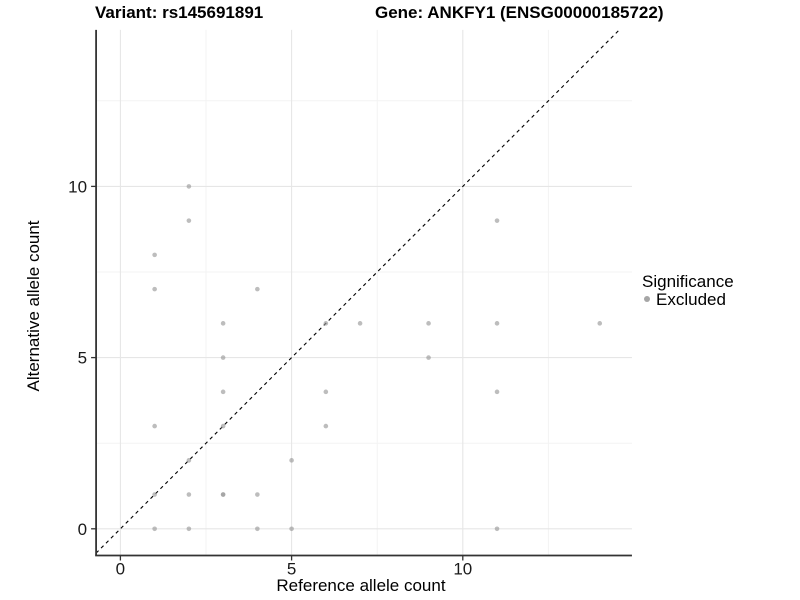  I want to click on legend-item-label-excluded: Excluded, so click(691, 299).